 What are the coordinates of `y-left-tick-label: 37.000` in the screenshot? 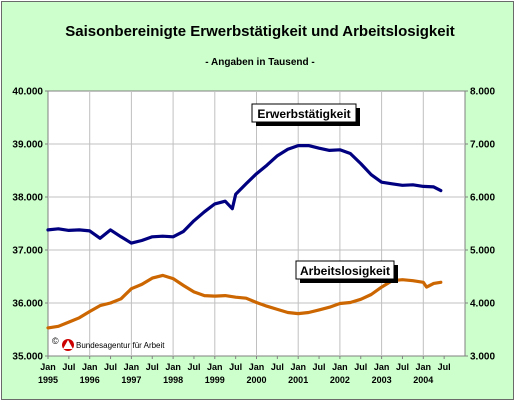 It's located at (27, 251).